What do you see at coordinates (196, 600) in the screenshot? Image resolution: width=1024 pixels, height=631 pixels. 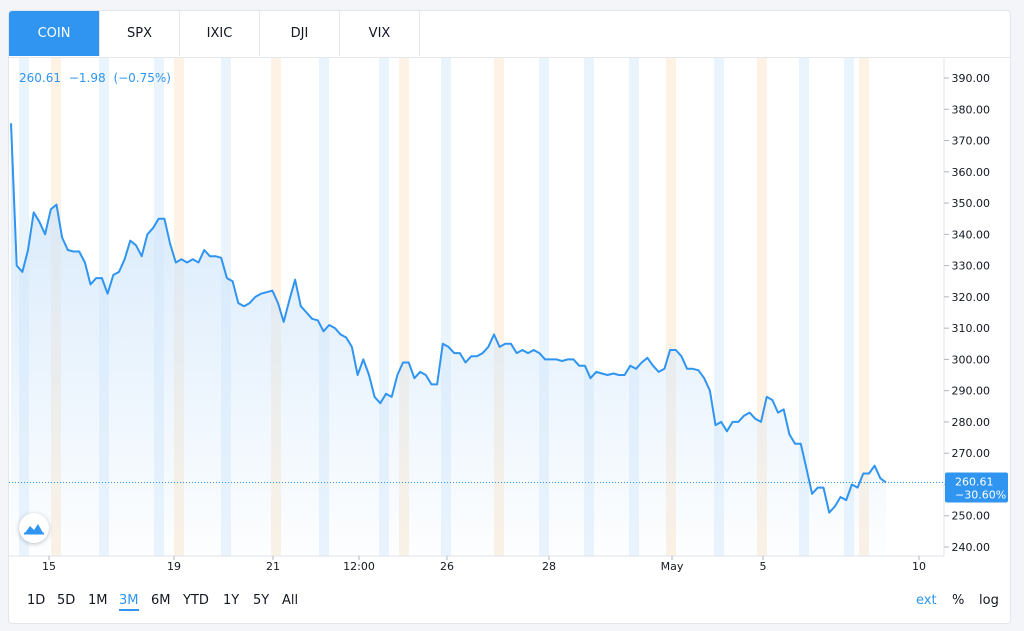 I see `range-ytd: YTD` at bounding box center [196, 600].